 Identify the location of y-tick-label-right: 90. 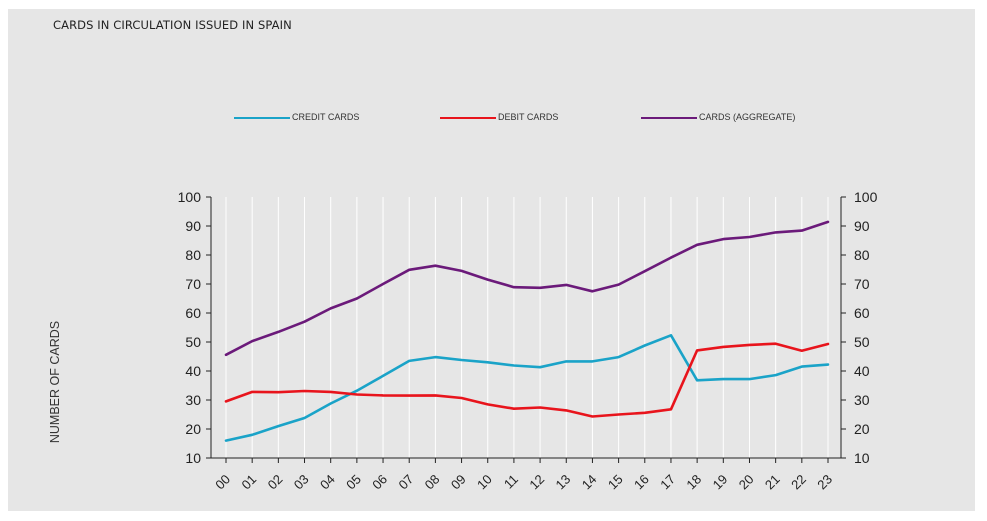
(862, 226).